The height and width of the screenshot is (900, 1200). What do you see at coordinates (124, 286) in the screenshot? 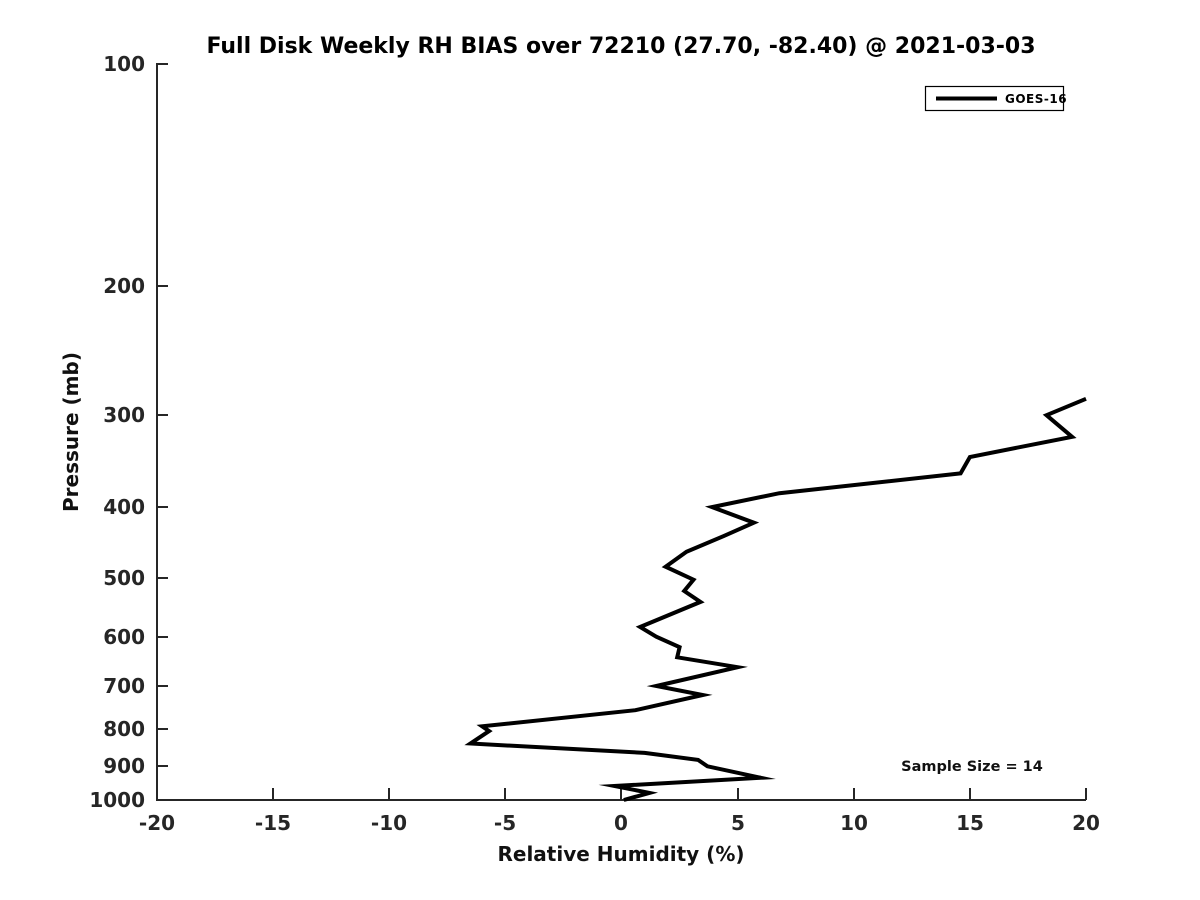
I see `y-tick-label: 200` at bounding box center [124, 286].